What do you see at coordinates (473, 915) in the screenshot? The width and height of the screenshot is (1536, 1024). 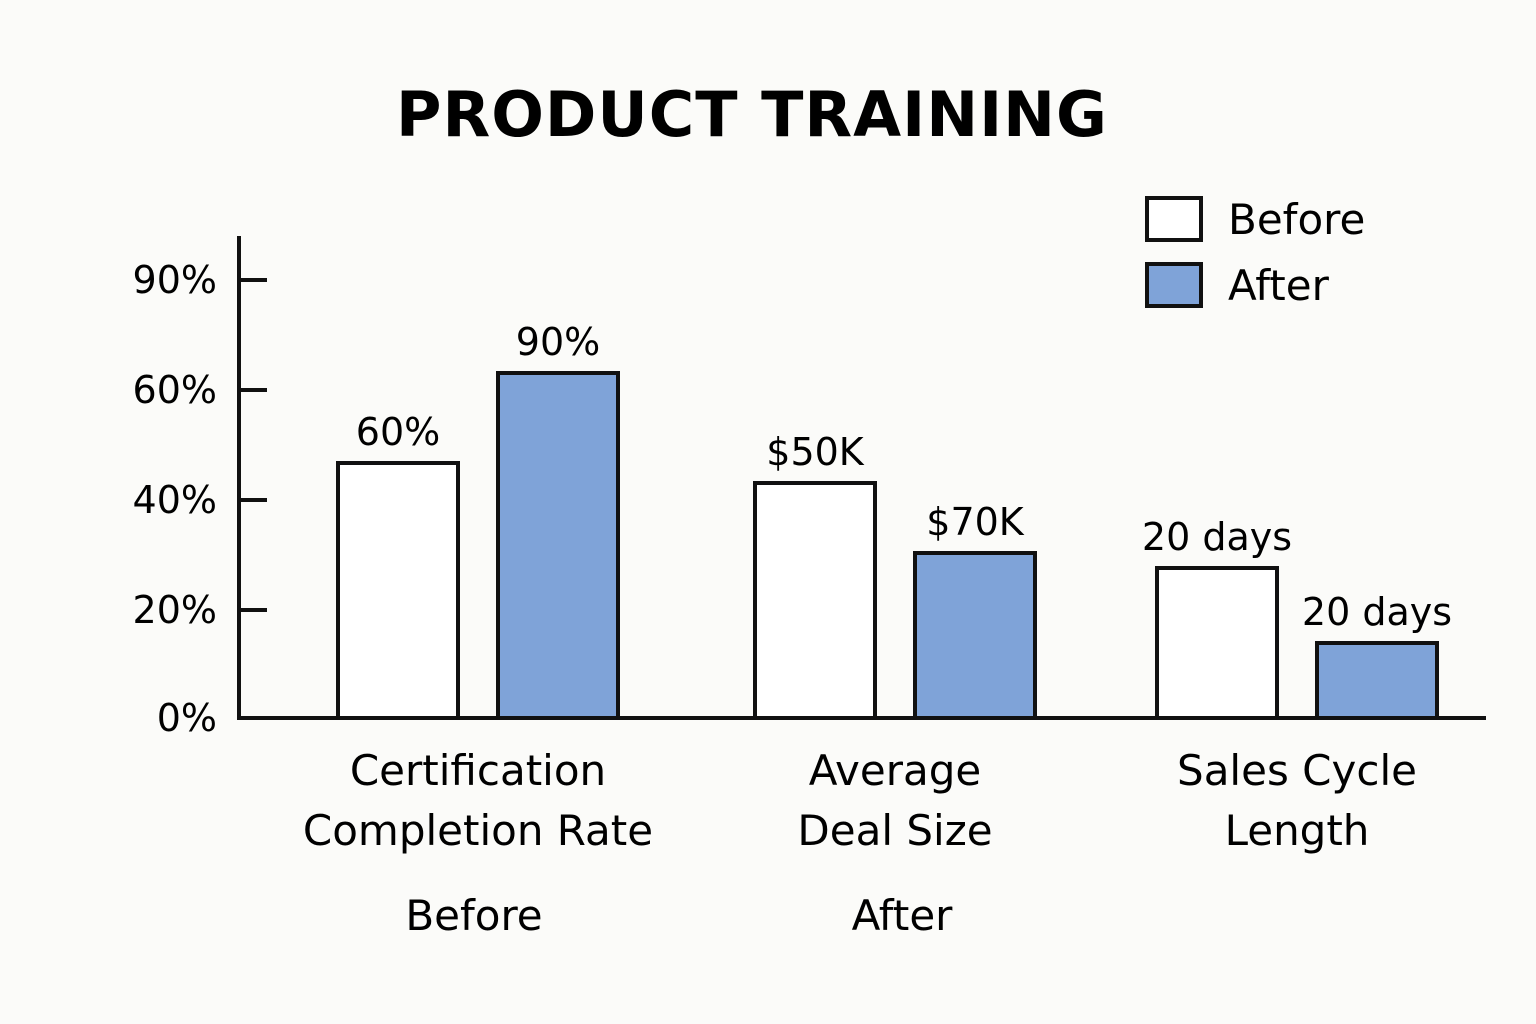 I see `bottom-label-before: Before` at bounding box center [473, 915].